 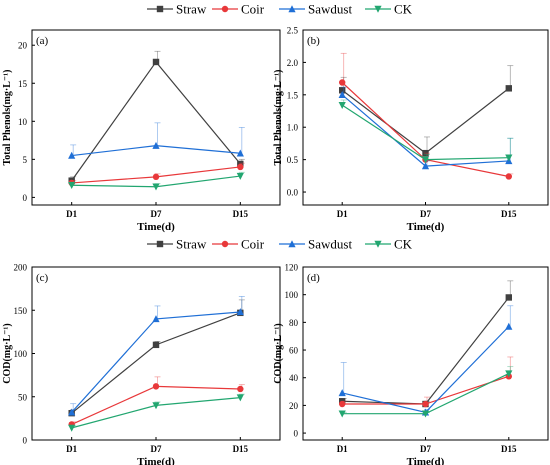 What do you see at coordinates (293, 63) in the screenshot?
I see `y-tick-label: 2.0` at bounding box center [293, 63].